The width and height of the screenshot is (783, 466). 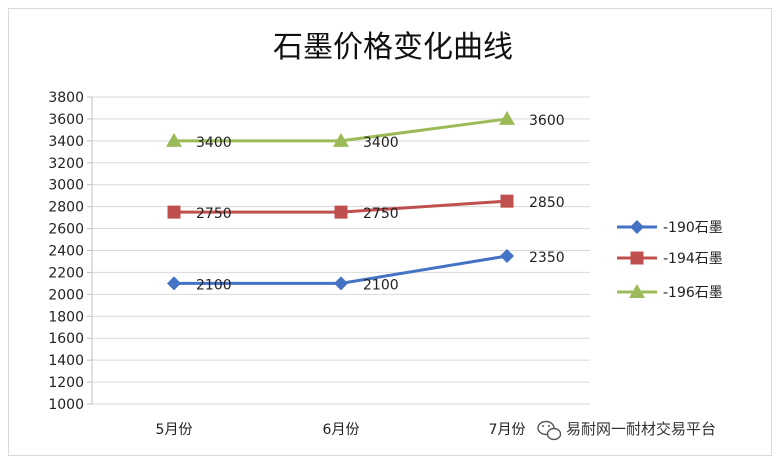 I want to click on x-tick-label: 5月份, so click(x=174, y=430).